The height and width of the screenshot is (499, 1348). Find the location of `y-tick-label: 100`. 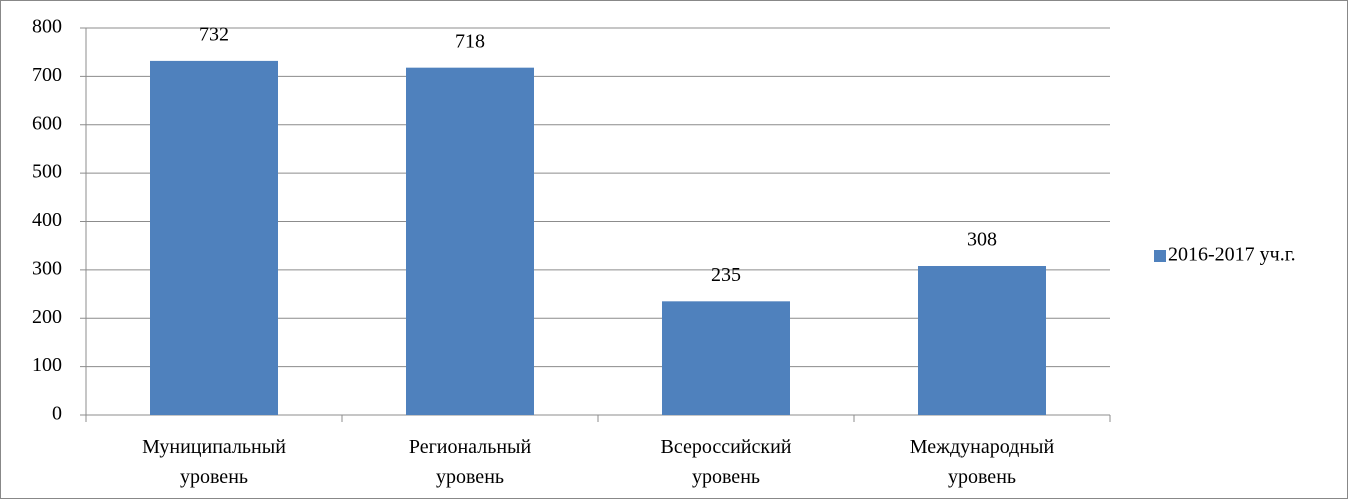

y-tick-label: 100 is located at coordinates (47, 365).